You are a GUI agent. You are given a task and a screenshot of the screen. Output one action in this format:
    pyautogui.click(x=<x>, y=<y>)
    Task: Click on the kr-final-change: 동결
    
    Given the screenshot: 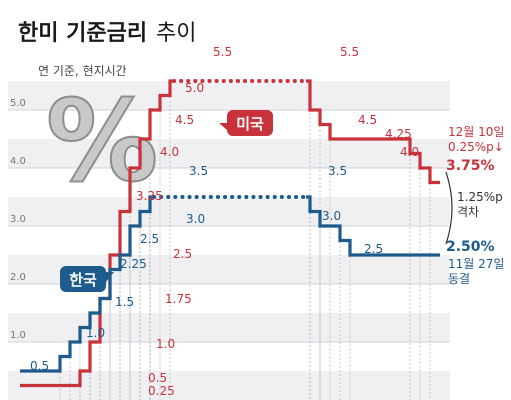 What is the action you would take?
    pyautogui.click(x=459, y=279)
    